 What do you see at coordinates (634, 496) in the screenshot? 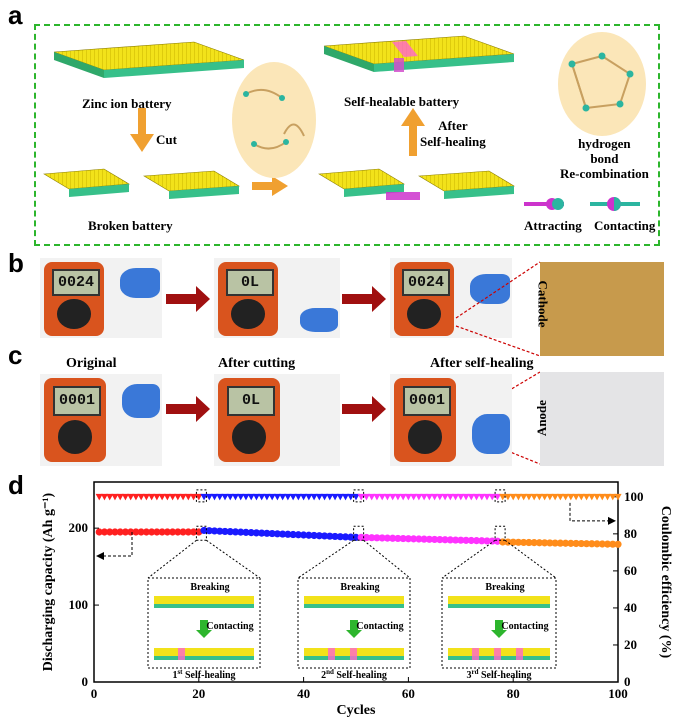
I see `y-right-tick-label: 100` at bounding box center [634, 496].